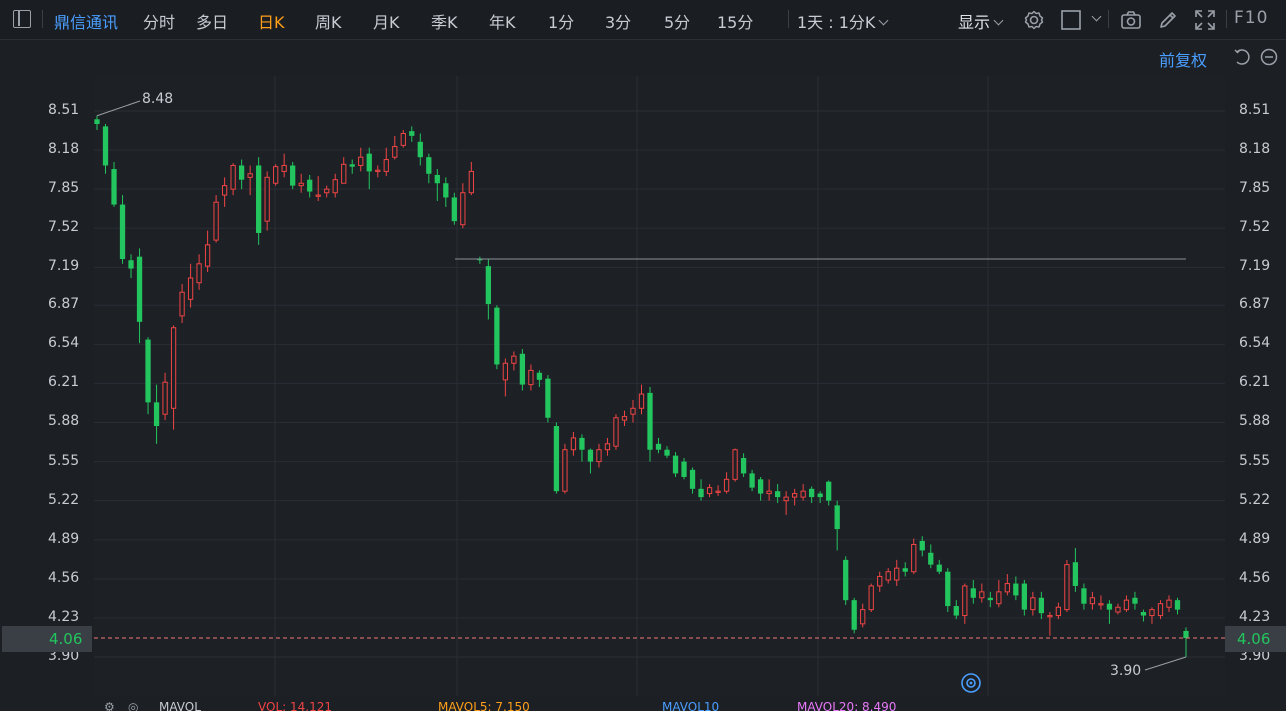 The image size is (1286, 711). I want to click on zoom-out-icon, so click(1269, 57).